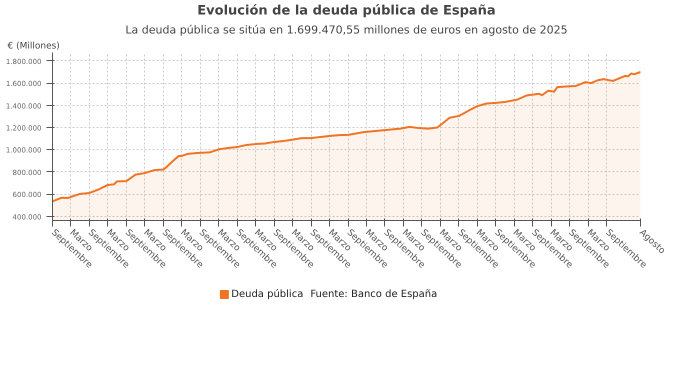 This screenshot has height=374, width=690. What do you see at coordinates (346, 30) in the screenshot?
I see `chart-subtitle: La deuda pública se sitúa en 1.699.470,55 millones de euros en agosto de 2025` at bounding box center [346, 30].